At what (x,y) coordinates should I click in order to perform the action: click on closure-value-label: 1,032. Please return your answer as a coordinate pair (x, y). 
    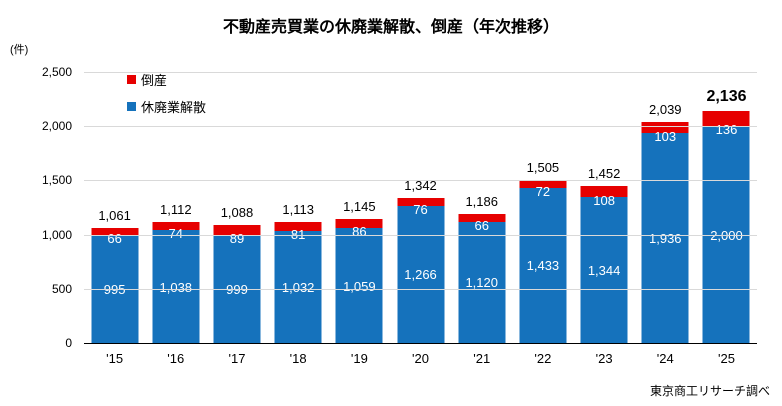
    Looking at the image, I should click on (298, 288).